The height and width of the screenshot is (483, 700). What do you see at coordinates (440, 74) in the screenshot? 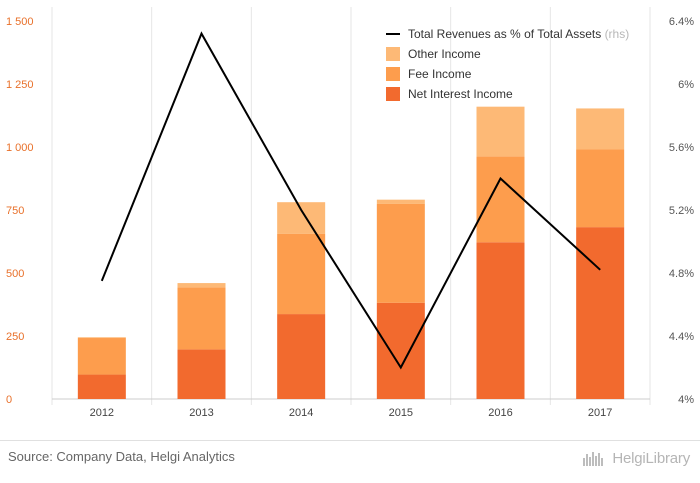
I see `legend-label: Fee Income` at bounding box center [440, 74].